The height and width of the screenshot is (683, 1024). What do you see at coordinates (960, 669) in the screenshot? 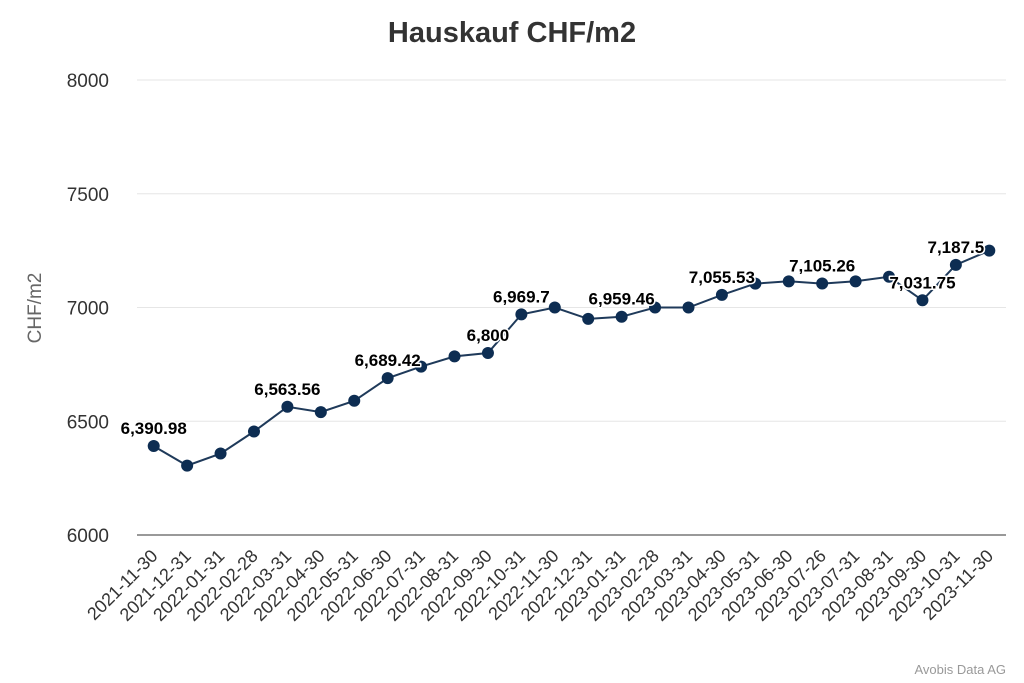
I see `credit-text: Avobis Data AG` at bounding box center [960, 669].